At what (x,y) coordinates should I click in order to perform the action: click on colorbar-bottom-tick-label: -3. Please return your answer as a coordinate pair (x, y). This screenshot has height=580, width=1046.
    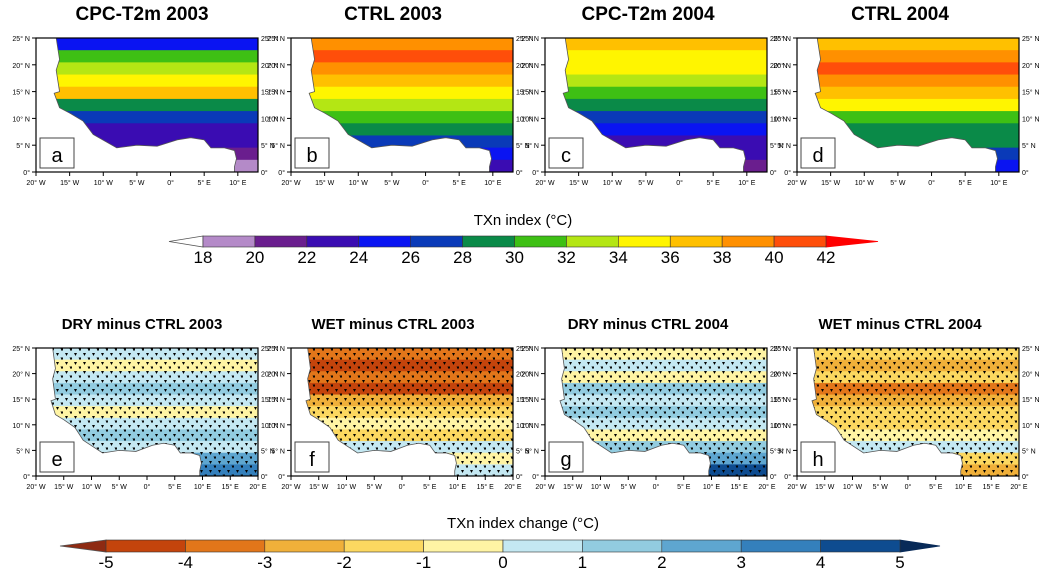
    Looking at the image, I should click on (265, 562).